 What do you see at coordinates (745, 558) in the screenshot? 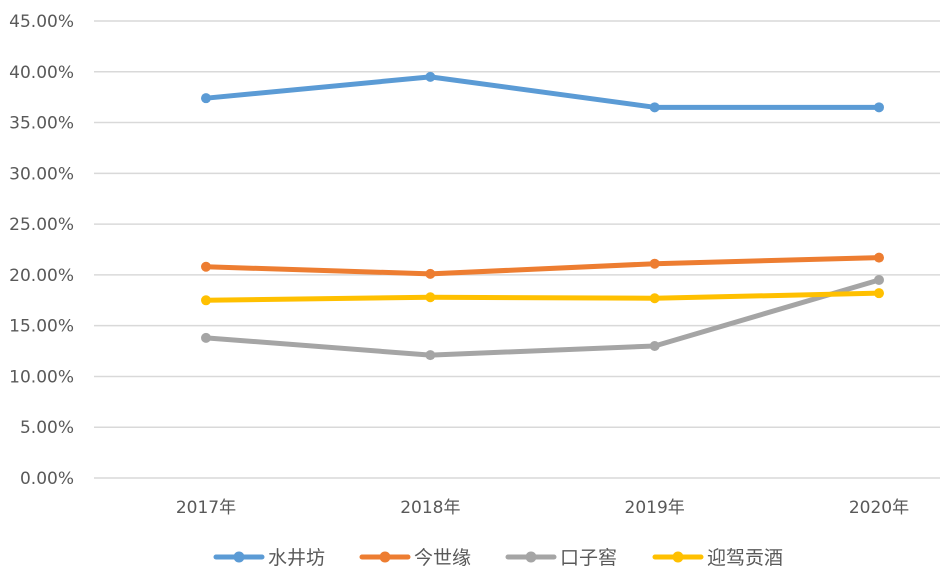
I see `legend-label: 迎驾贡酒` at bounding box center [745, 558].